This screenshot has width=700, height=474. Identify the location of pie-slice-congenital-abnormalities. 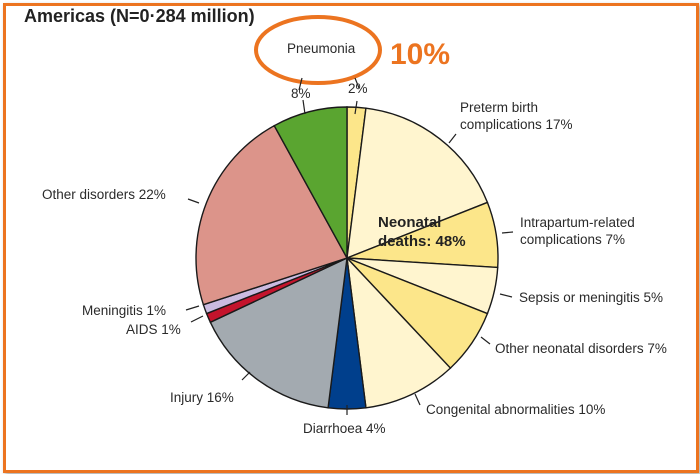
(399, 332).